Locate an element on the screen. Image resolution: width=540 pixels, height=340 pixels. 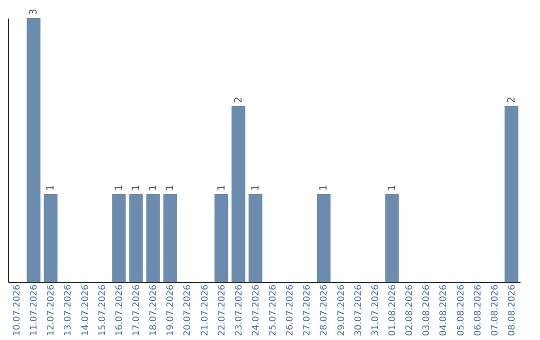
x-tick-label: 19.07.2026 is located at coordinates (171, 310).